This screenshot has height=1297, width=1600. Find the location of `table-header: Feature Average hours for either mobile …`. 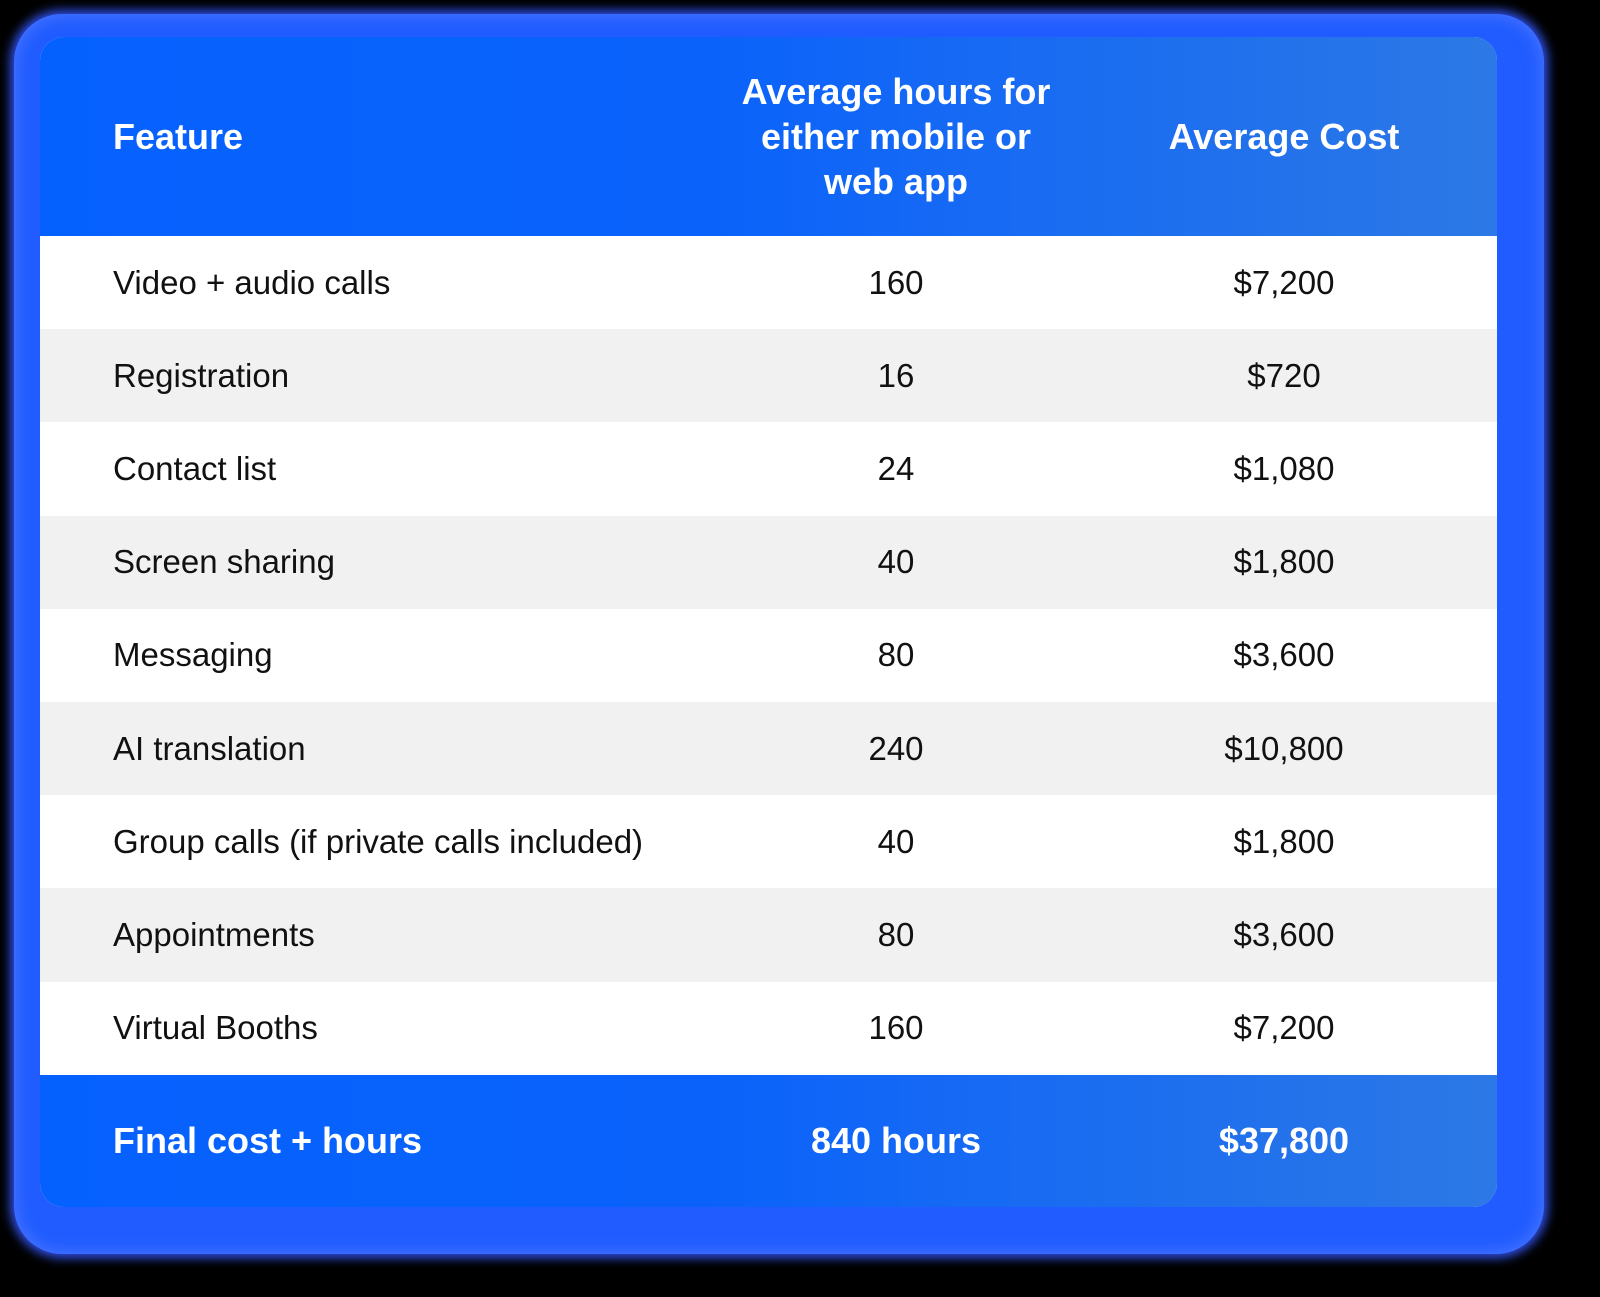

table-header: Feature Average hours for either mobile … is located at coordinates (768, 136).